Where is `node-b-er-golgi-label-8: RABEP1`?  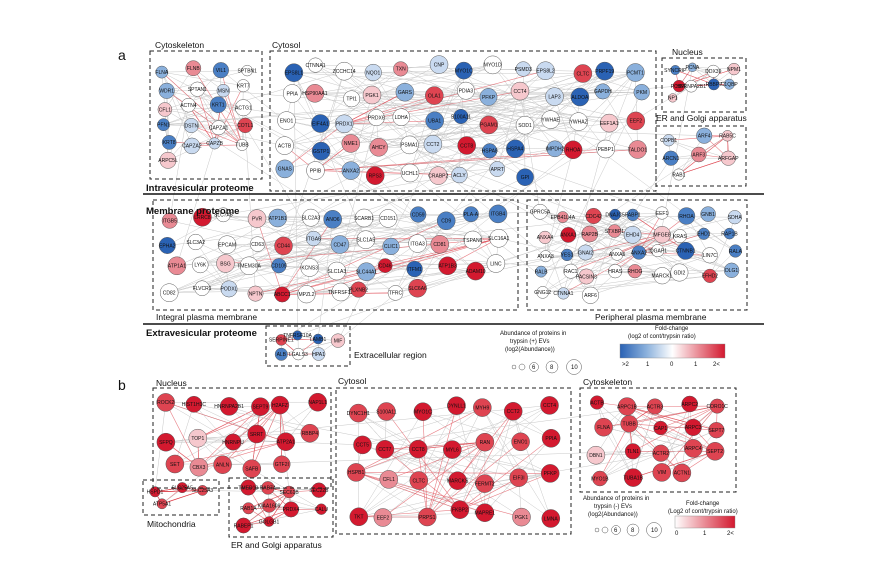 node-b-er-golgi-label-8: RABEP1 is located at coordinates (244, 526).